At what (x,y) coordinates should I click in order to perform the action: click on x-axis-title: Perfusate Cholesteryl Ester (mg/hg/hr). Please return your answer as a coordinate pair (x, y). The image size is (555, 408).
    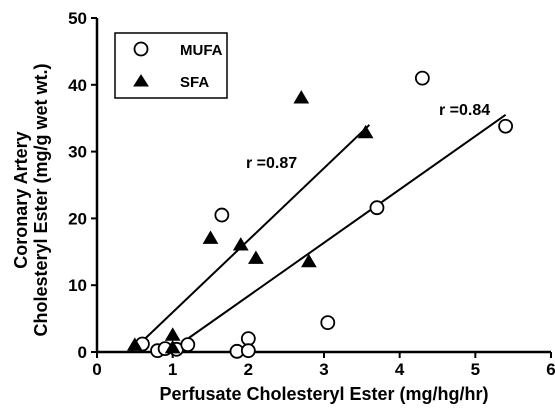
    Looking at the image, I should click on (323, 394).